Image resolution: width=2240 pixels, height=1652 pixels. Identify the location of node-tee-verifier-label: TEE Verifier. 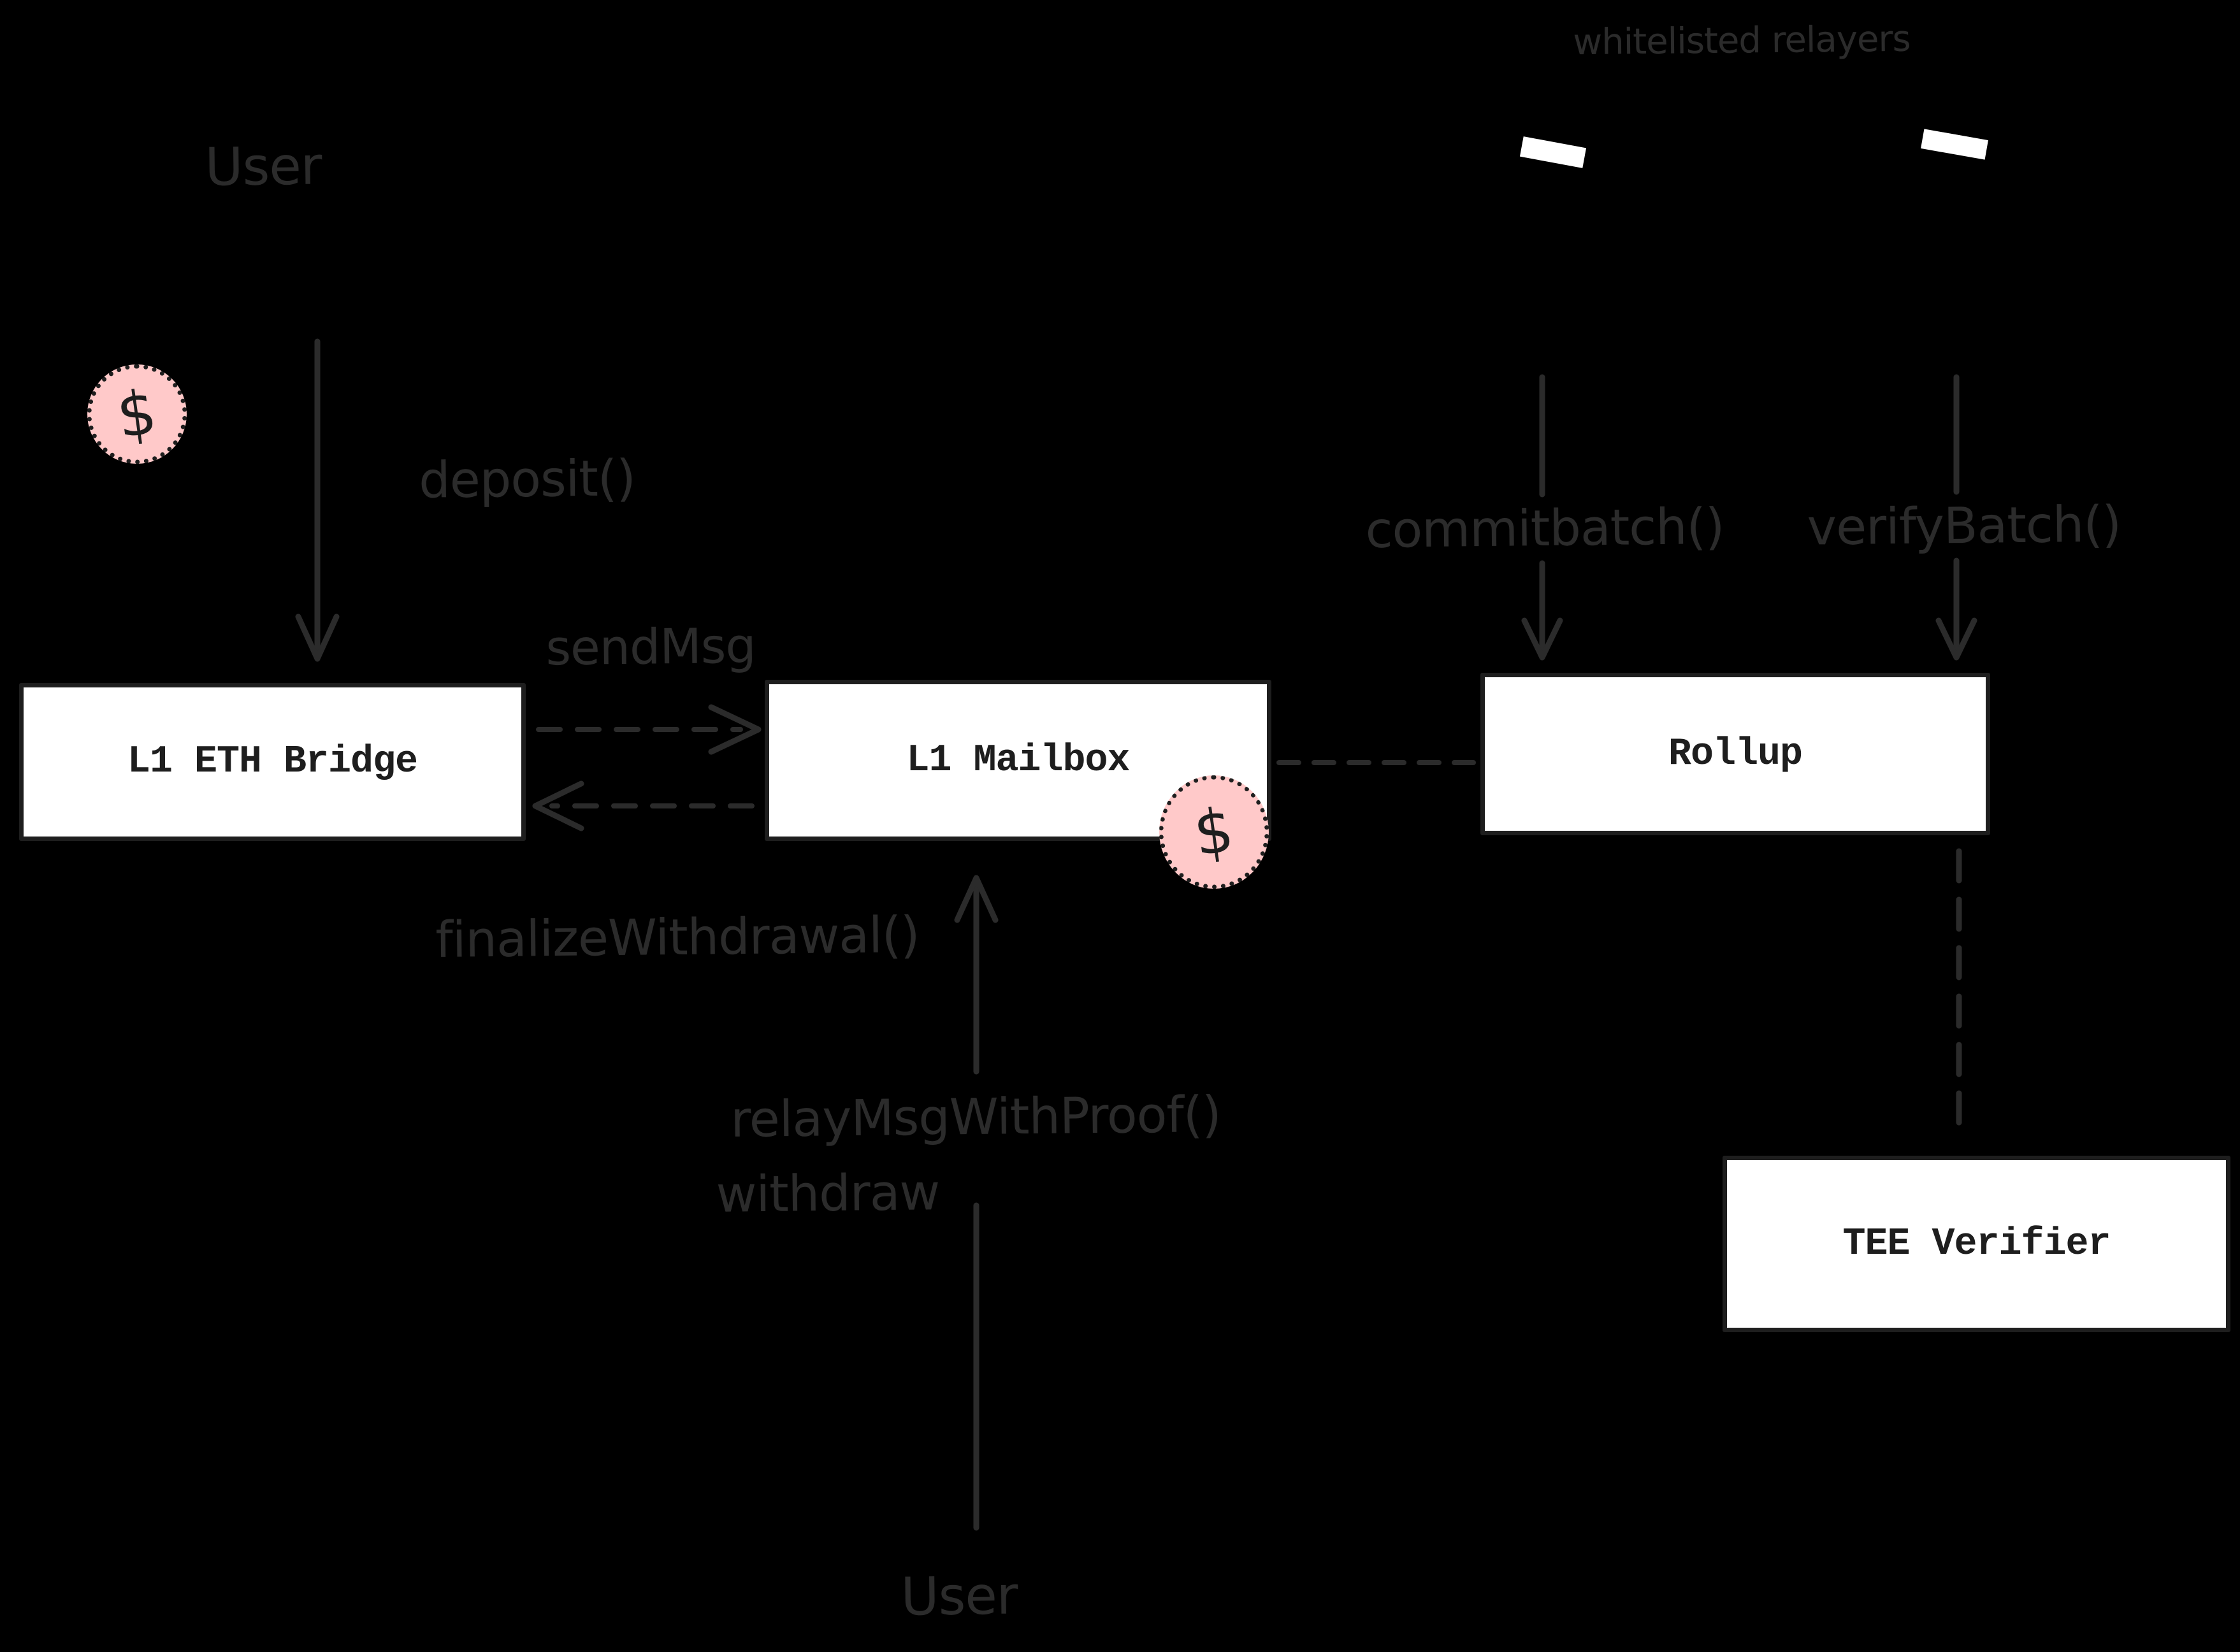
(1976, 1244).